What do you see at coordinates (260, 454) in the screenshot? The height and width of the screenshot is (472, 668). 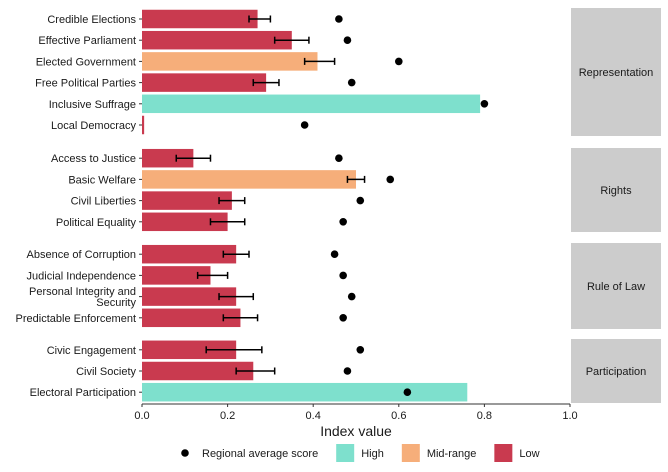 I see `legend-label: Regional average score` at bounding box center [260, 454].